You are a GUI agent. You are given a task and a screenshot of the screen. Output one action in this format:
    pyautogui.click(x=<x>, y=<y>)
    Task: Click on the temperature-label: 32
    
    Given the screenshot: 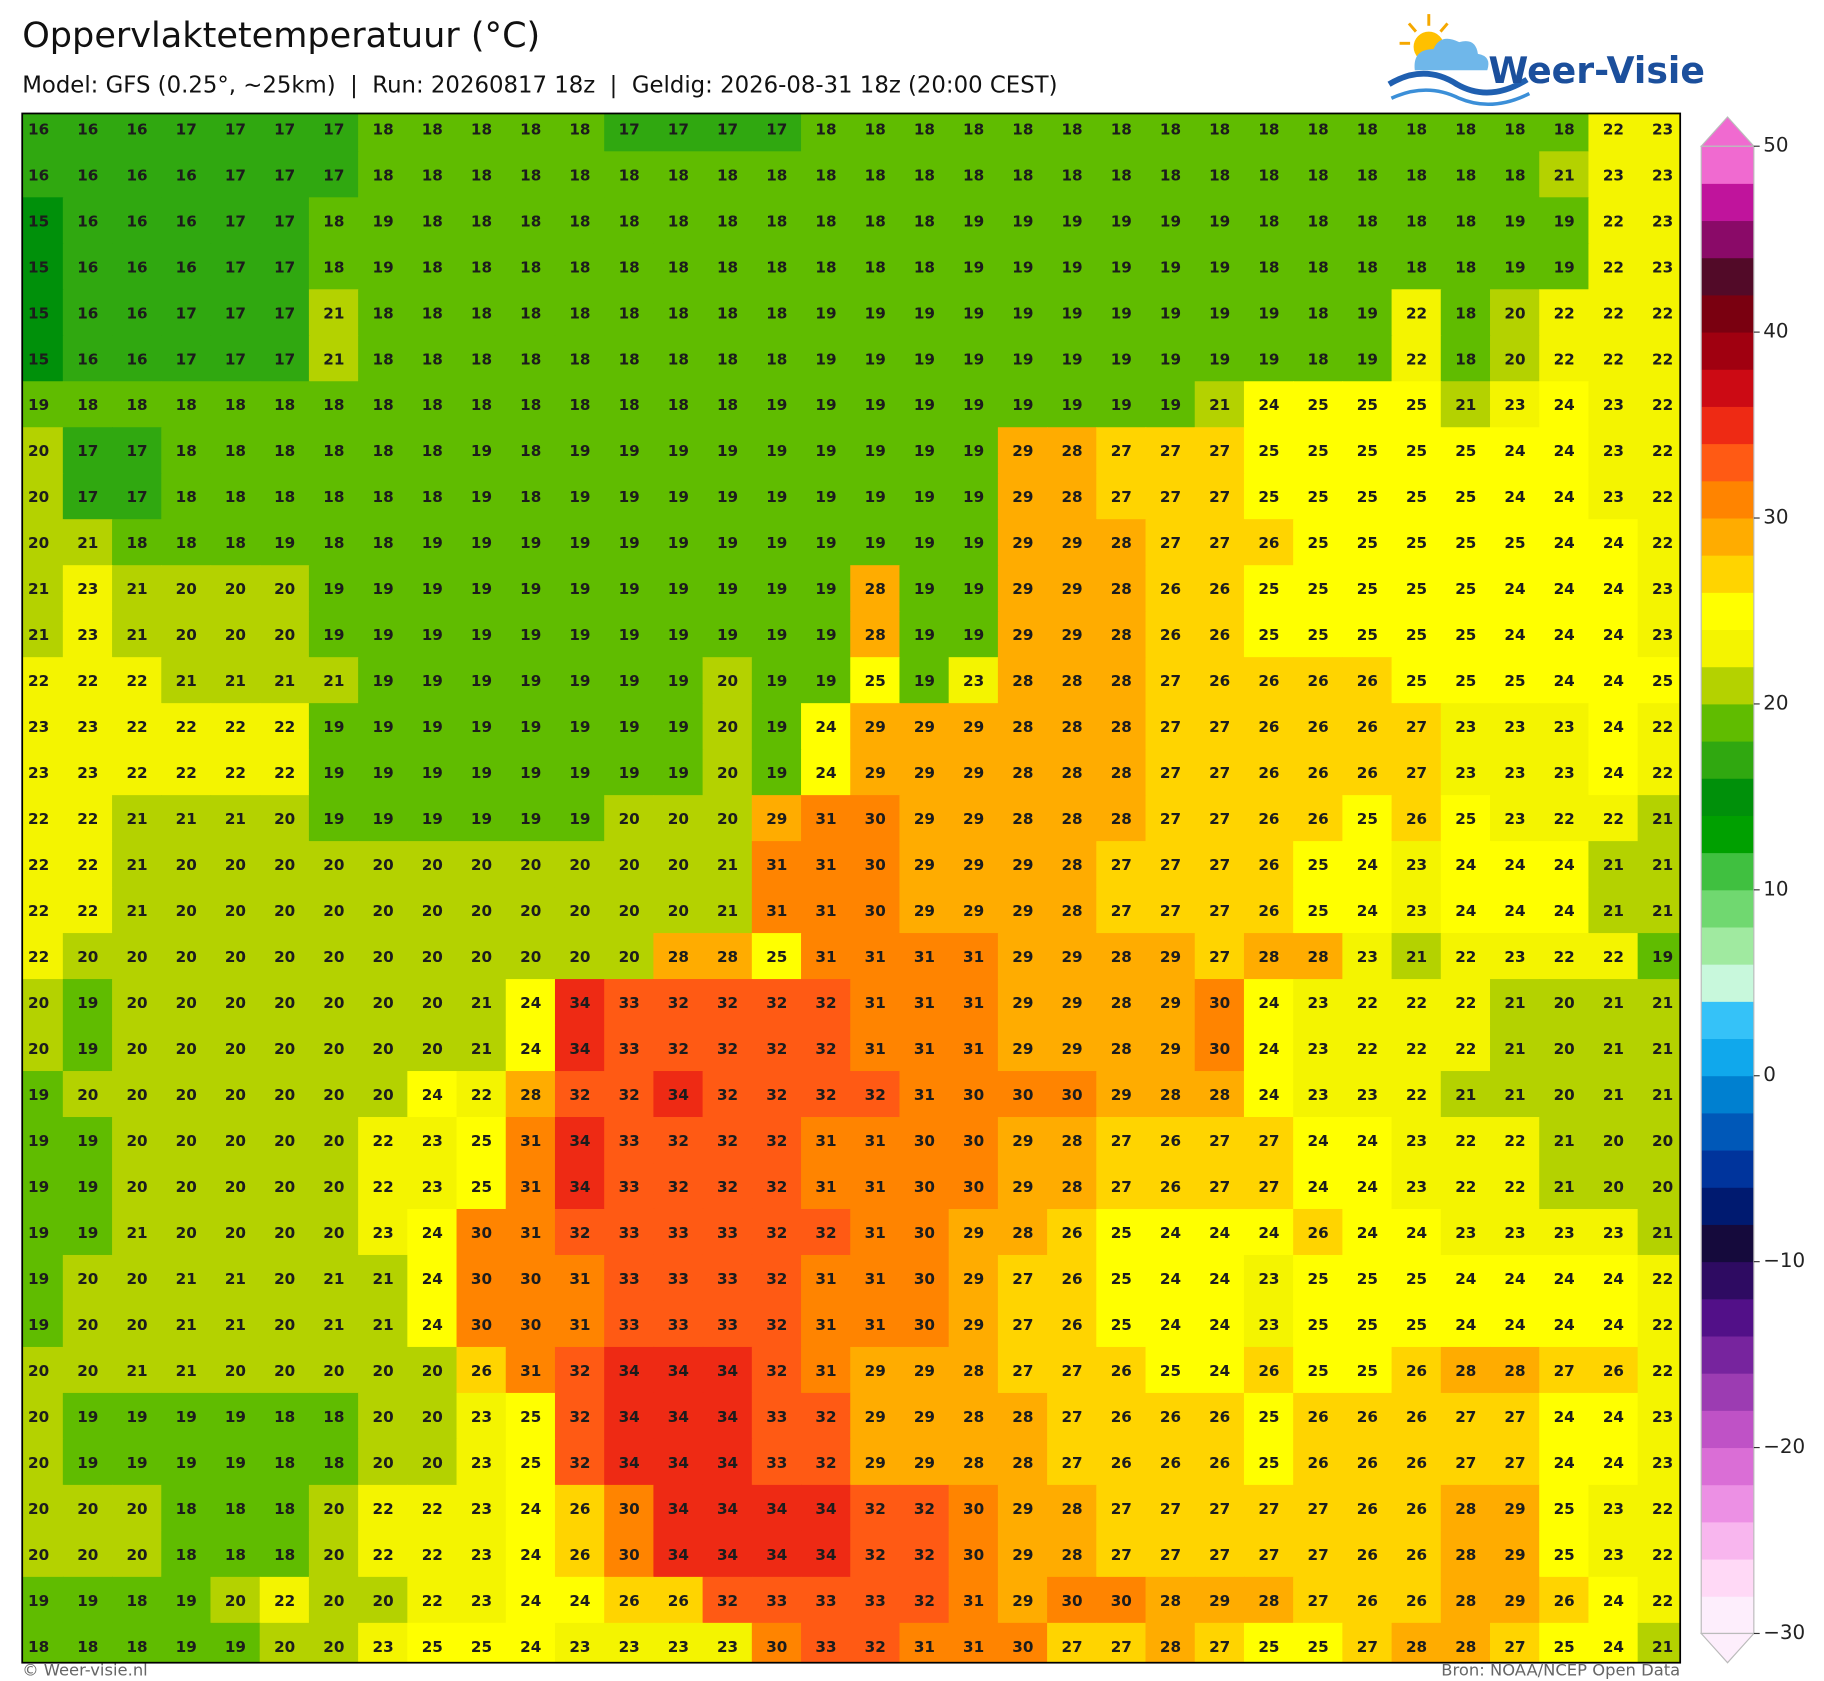 What is the action you would take?
    pyautogui.click(x=825, y=1417)
    